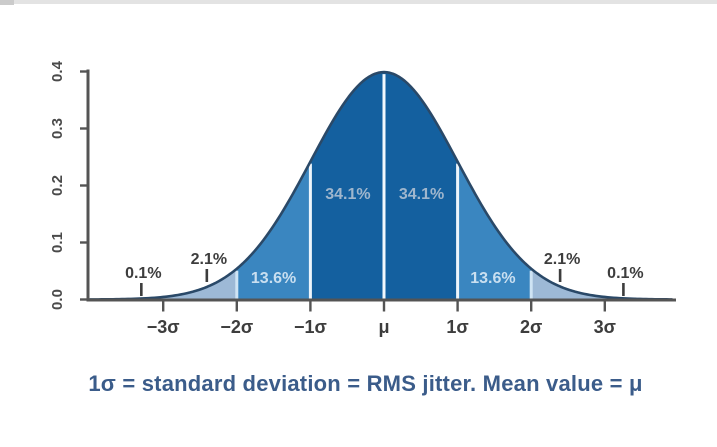 This screenshot has height=447, width=717. Describe the element at coordinates (57, 71) in the screenshot. I see `y-tick-label: 0.4` at that location.